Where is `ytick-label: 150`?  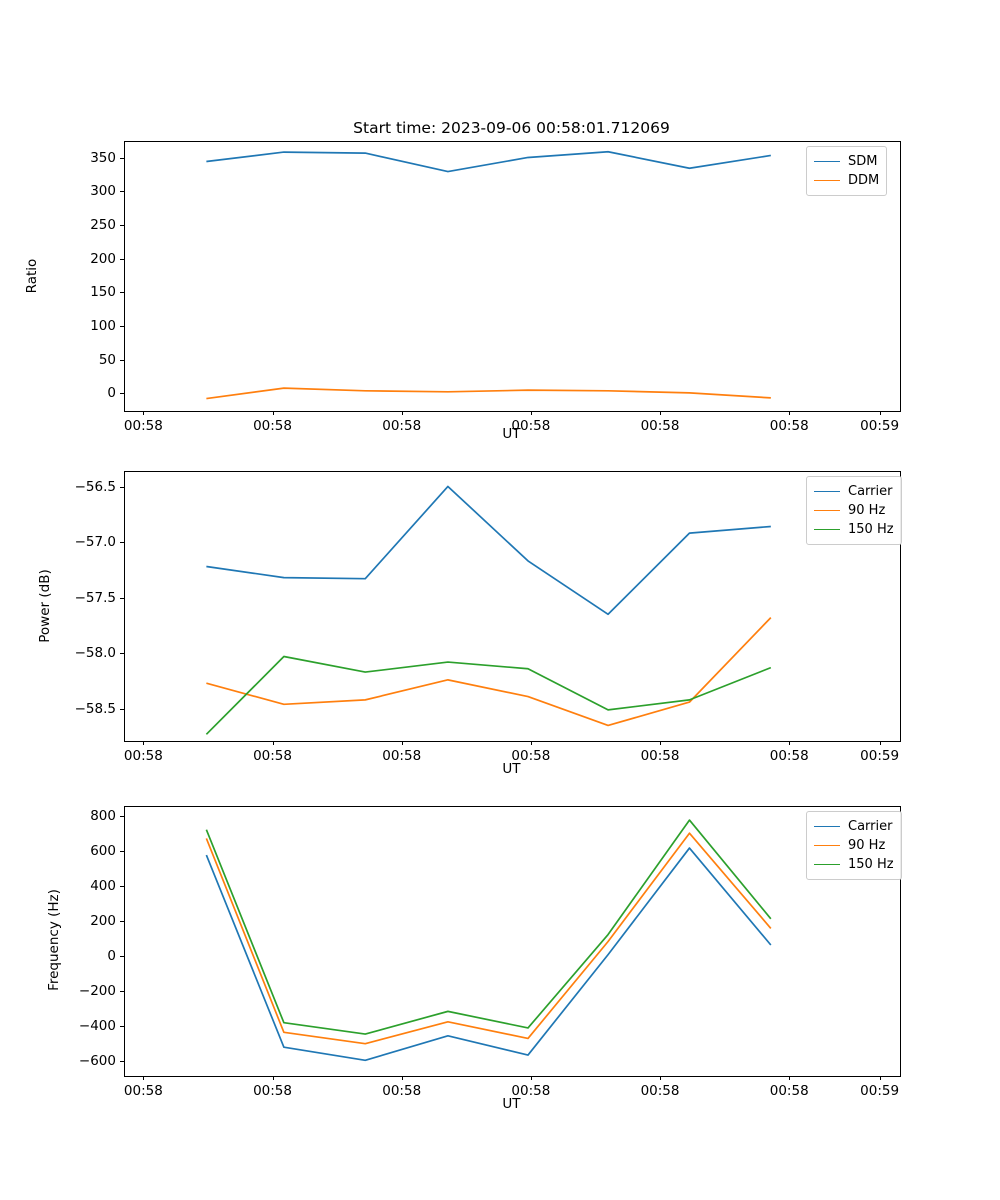
ytick-label: 150 is located at coordinates (103, 292).